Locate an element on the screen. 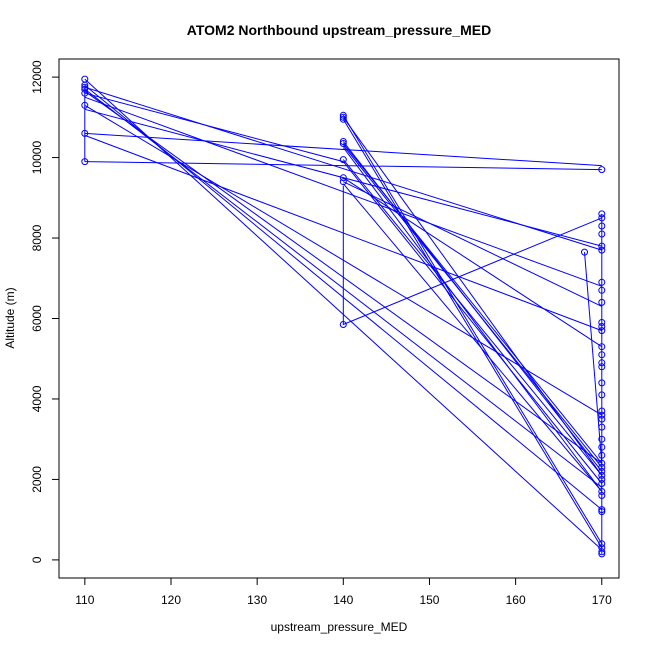  x-tick-label: 170 is located at coordinates (602, 600).